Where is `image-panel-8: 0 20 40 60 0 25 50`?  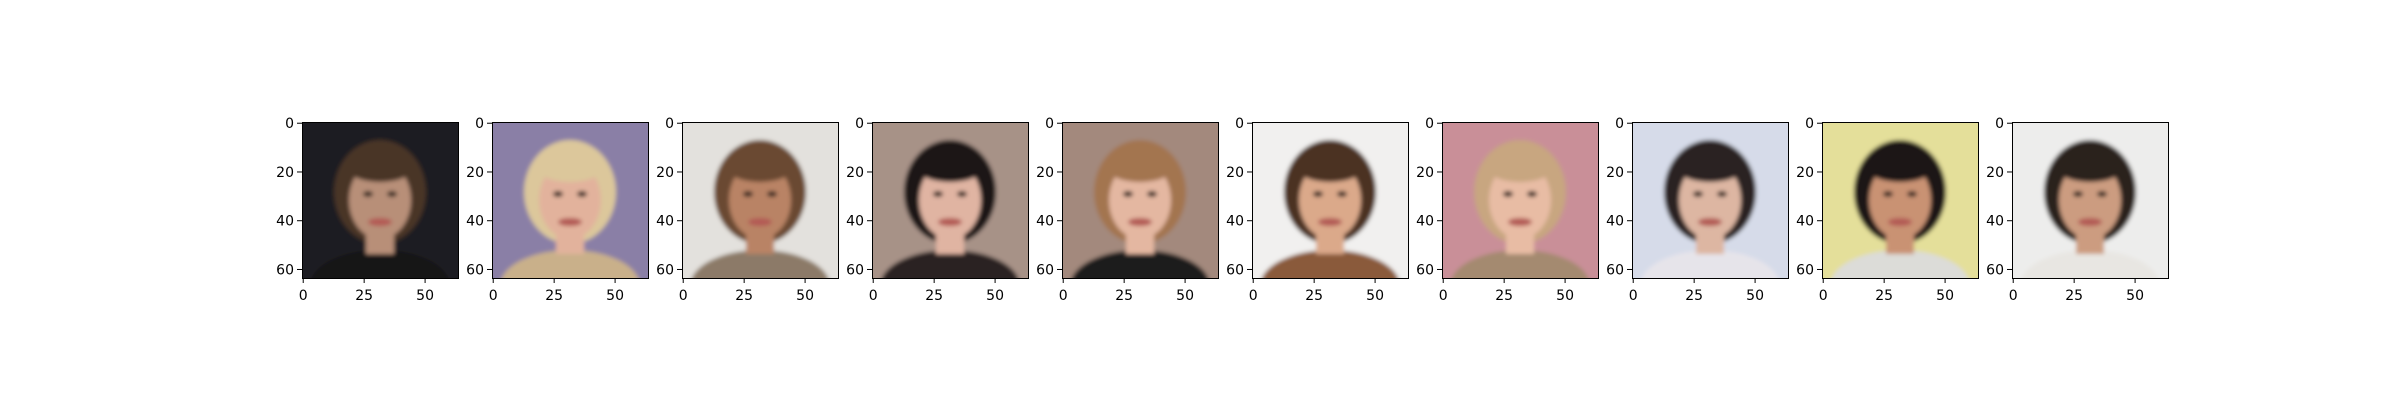
image-panel-8: 0 20 40 60 0 25 50 is located at coordinates (1697, 210).